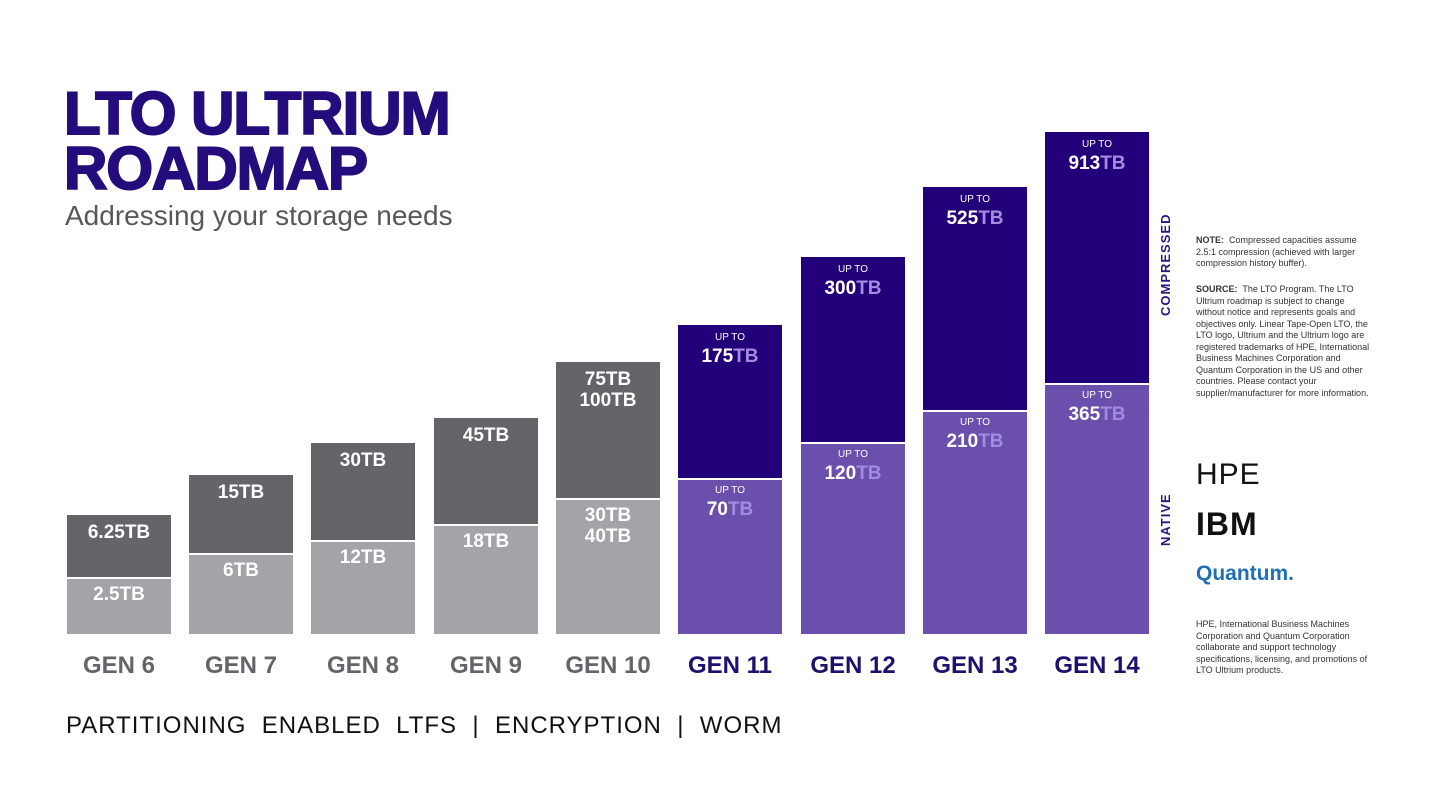 The height and width of the screenshot is (811, 1436). Describe the element at coordinates (840, 473) in the screenshot. I see `value-number: 120` at that location.